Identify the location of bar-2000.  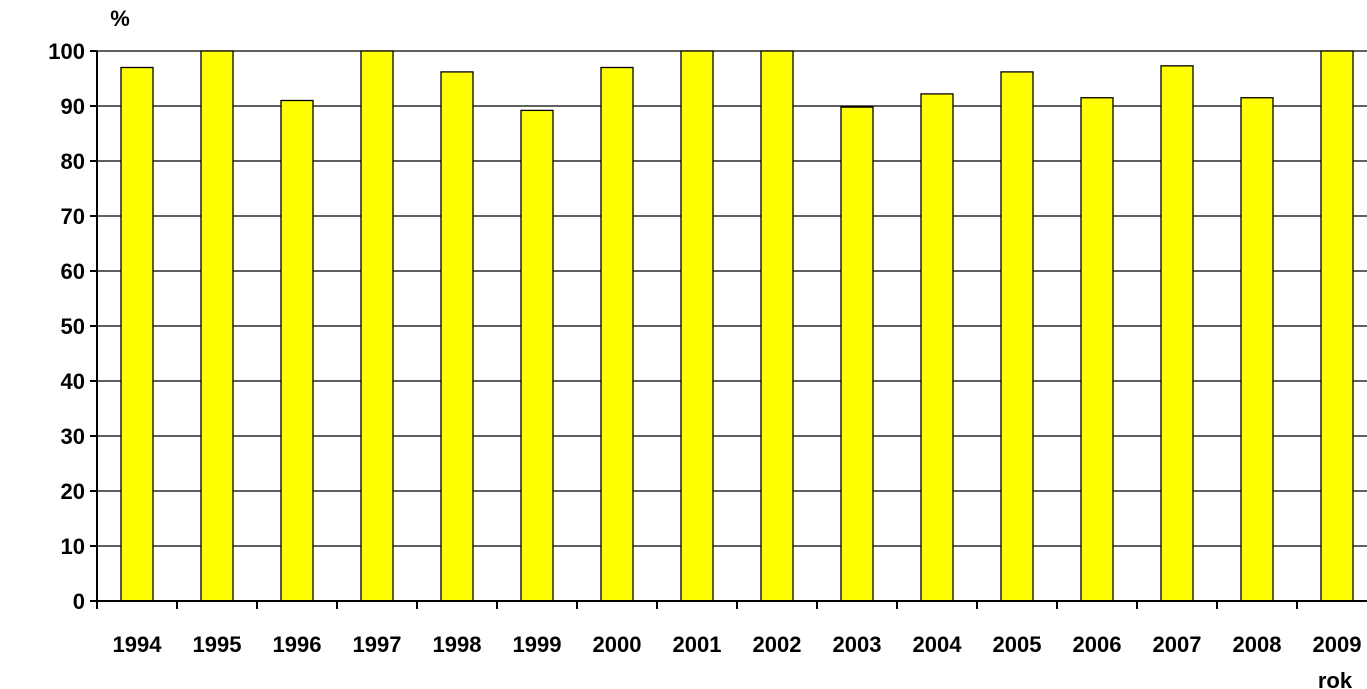
(617, 334).